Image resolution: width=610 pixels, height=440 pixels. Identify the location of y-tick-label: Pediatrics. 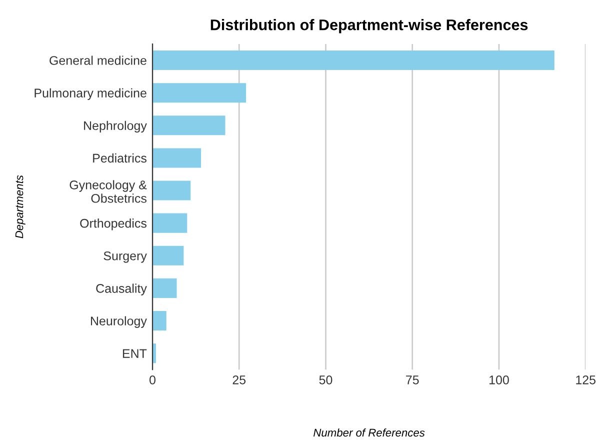
(119, 158).